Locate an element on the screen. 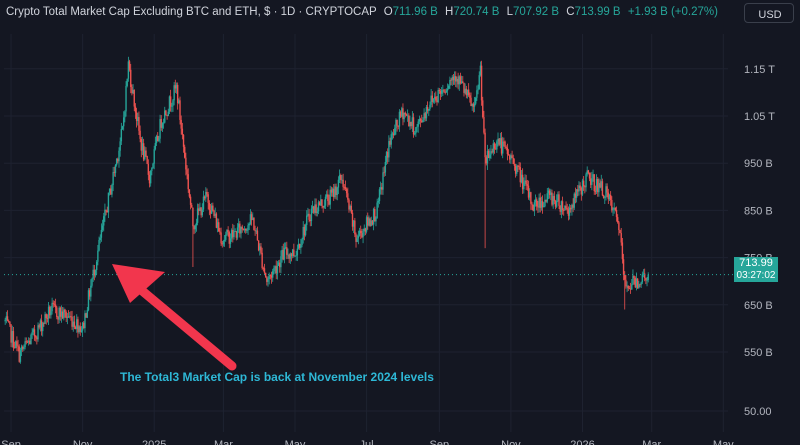 This screenshot has width=800, height=445. x-tick-label: May is located at coordinates (295, 442).